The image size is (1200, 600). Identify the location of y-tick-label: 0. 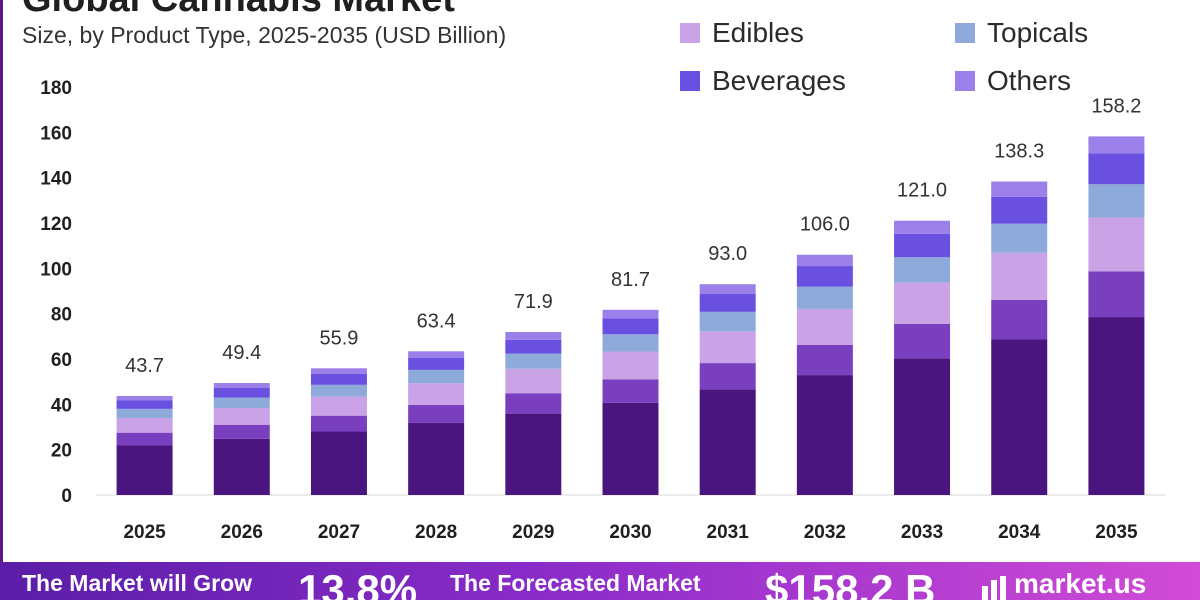
(66, 496).